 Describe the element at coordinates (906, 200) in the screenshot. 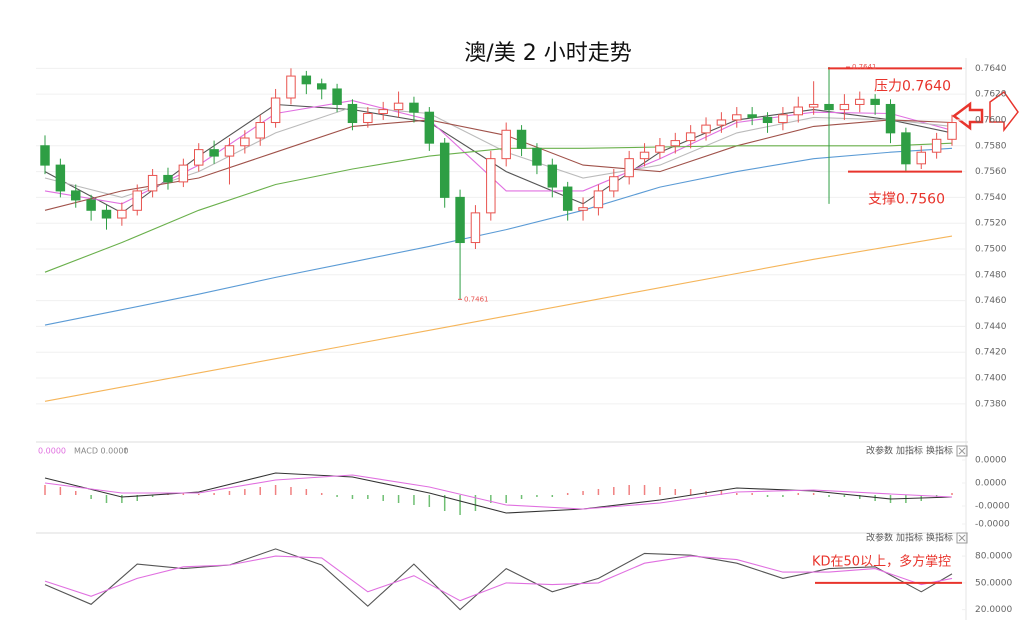

I see `annotation: 支撑0.7560` at that location.